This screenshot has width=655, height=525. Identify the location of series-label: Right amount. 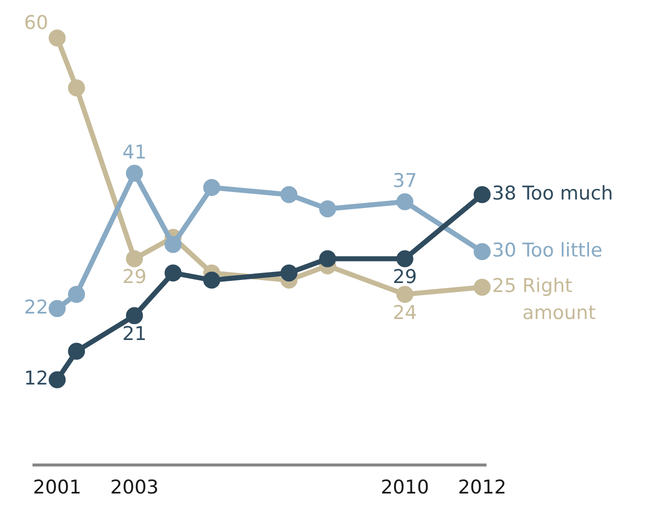
(559, 299).